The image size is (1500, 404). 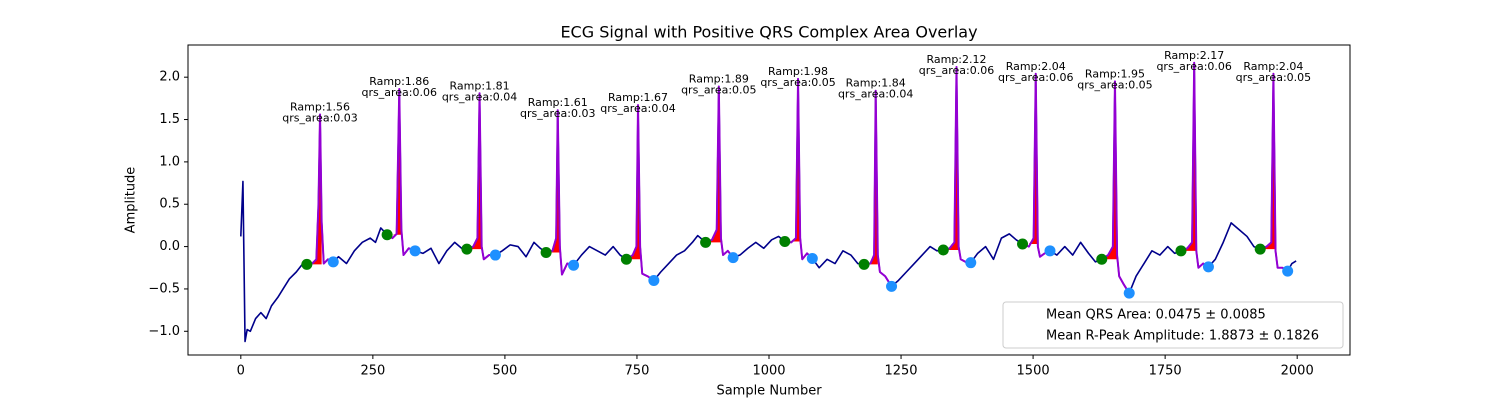 I want to click on y-tick-label: −0.5, so click(x=164, y=288).